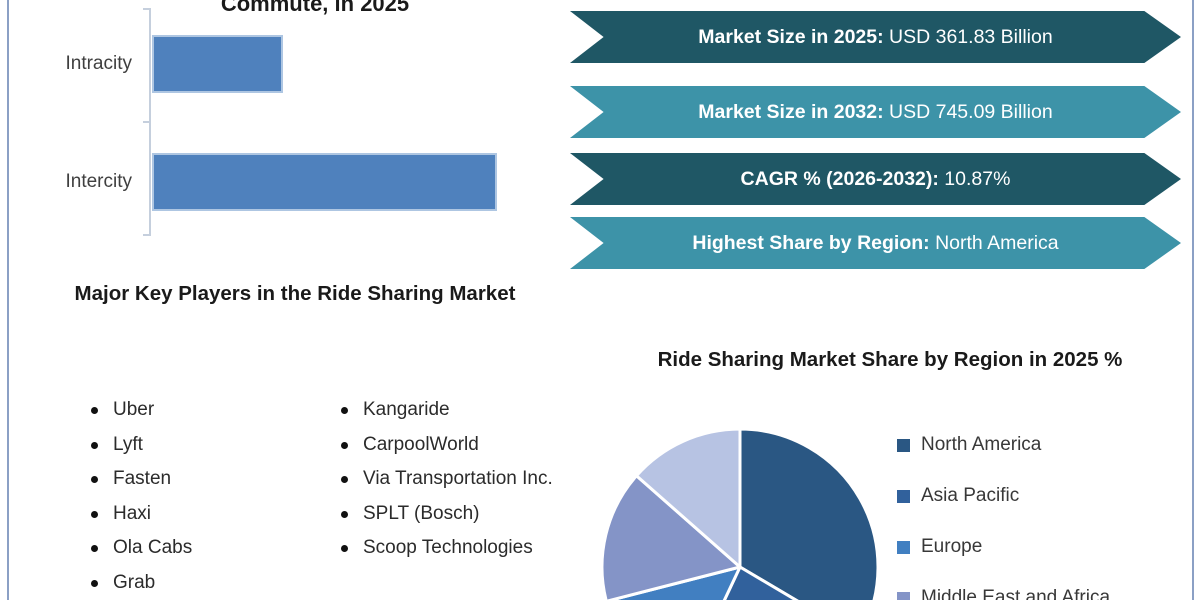 The image size is (1200, 600). I want to click on bar-chart-title: Commute, in 2025, so click(315, 8).